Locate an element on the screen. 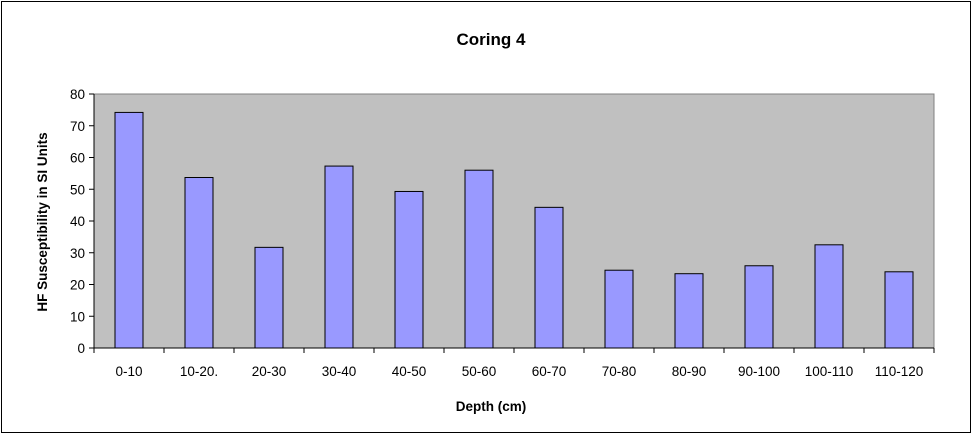 The height and width of the screenshot is (437, 974). x-tick-label: 110-120 is located at coordinates (899, 371).